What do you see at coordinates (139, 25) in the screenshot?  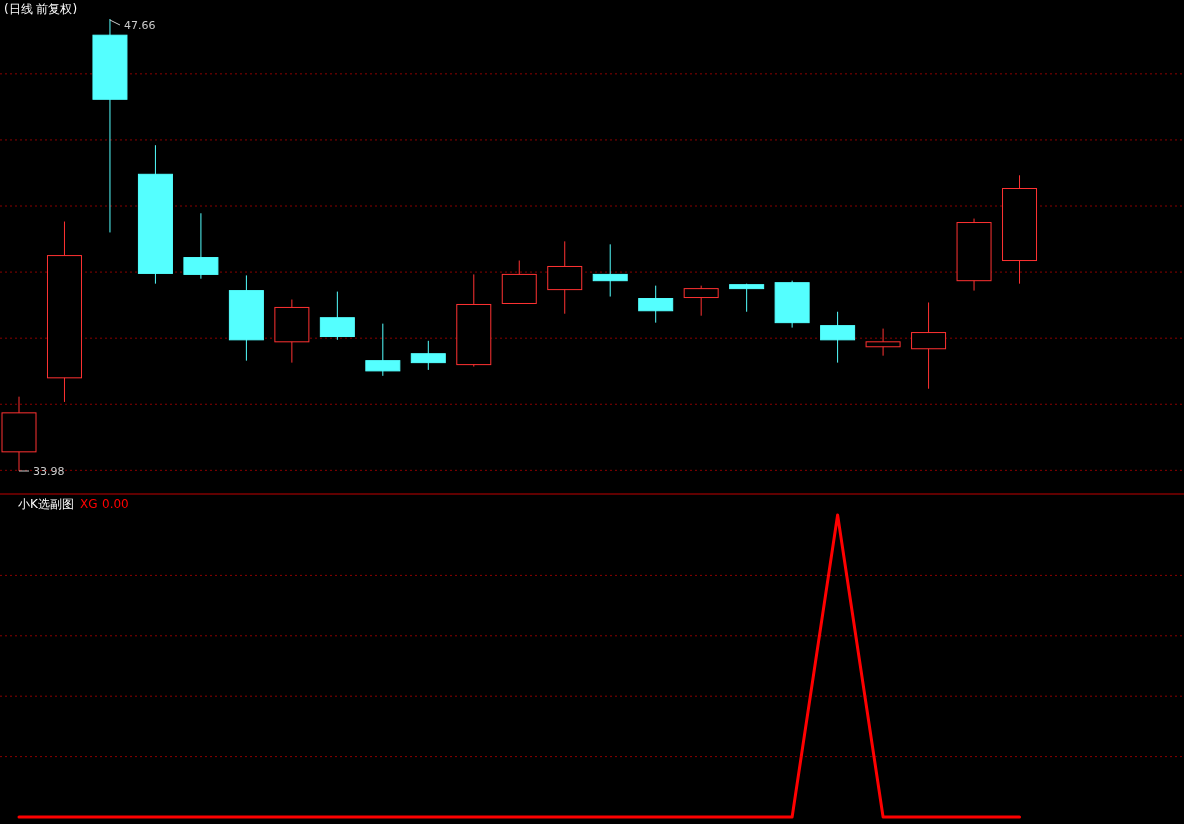 I see `annotation: 47.66` at bounding box center [139, 25].